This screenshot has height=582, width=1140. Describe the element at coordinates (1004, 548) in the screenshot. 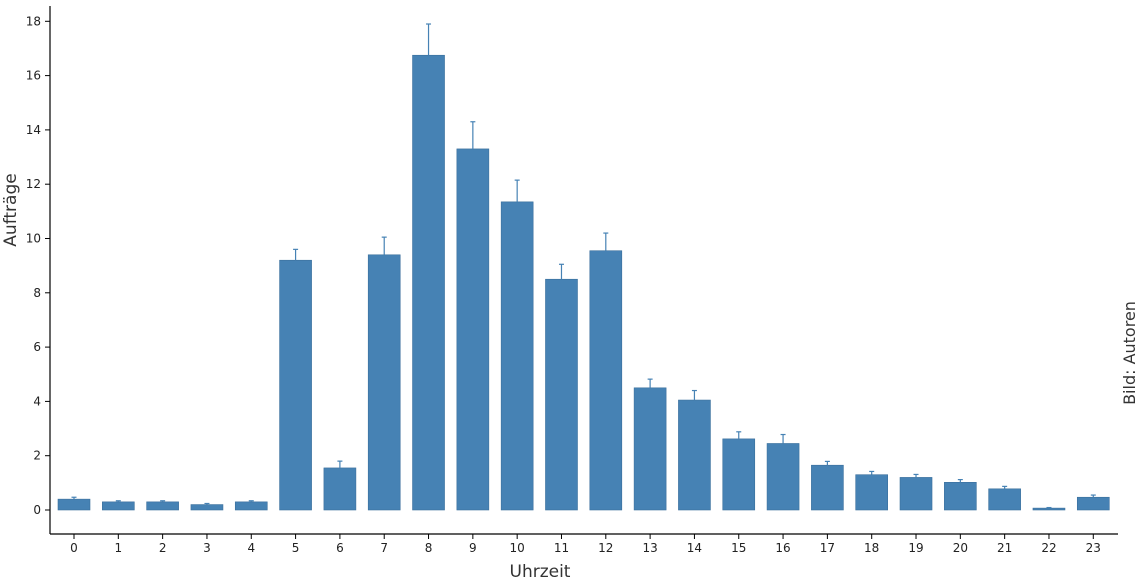

I see `x-tick-label-21: 21` at that location.